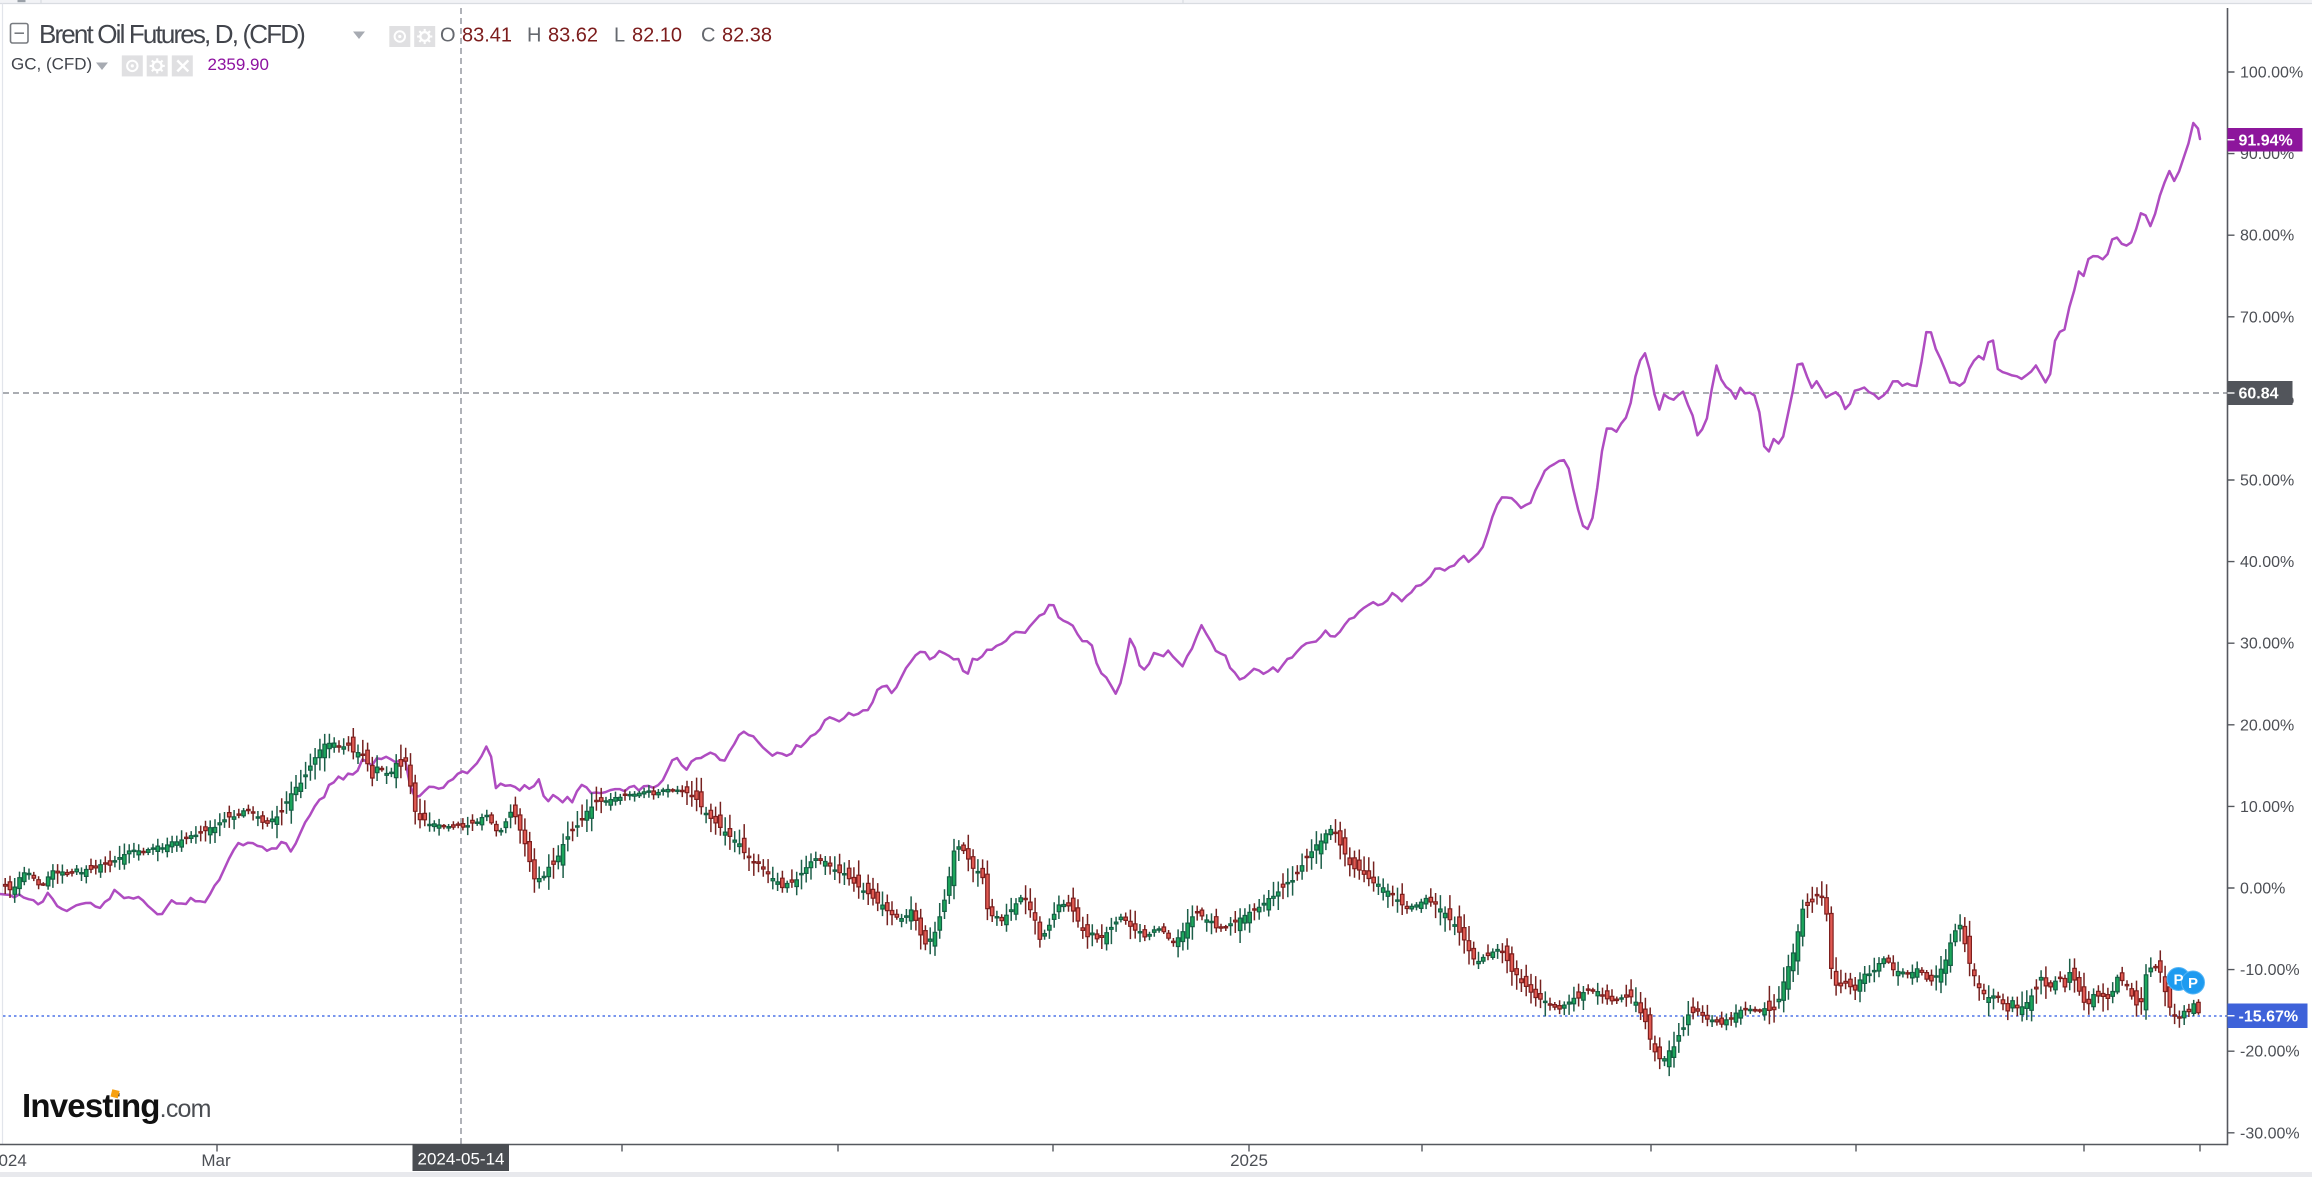 The width and height of the screenshot is (2312, 1177). What do you see at coordinates (2269, 1016) in the screenshot?
I see `svg-text: -15.67%` at bounding box center [2269, 1016].